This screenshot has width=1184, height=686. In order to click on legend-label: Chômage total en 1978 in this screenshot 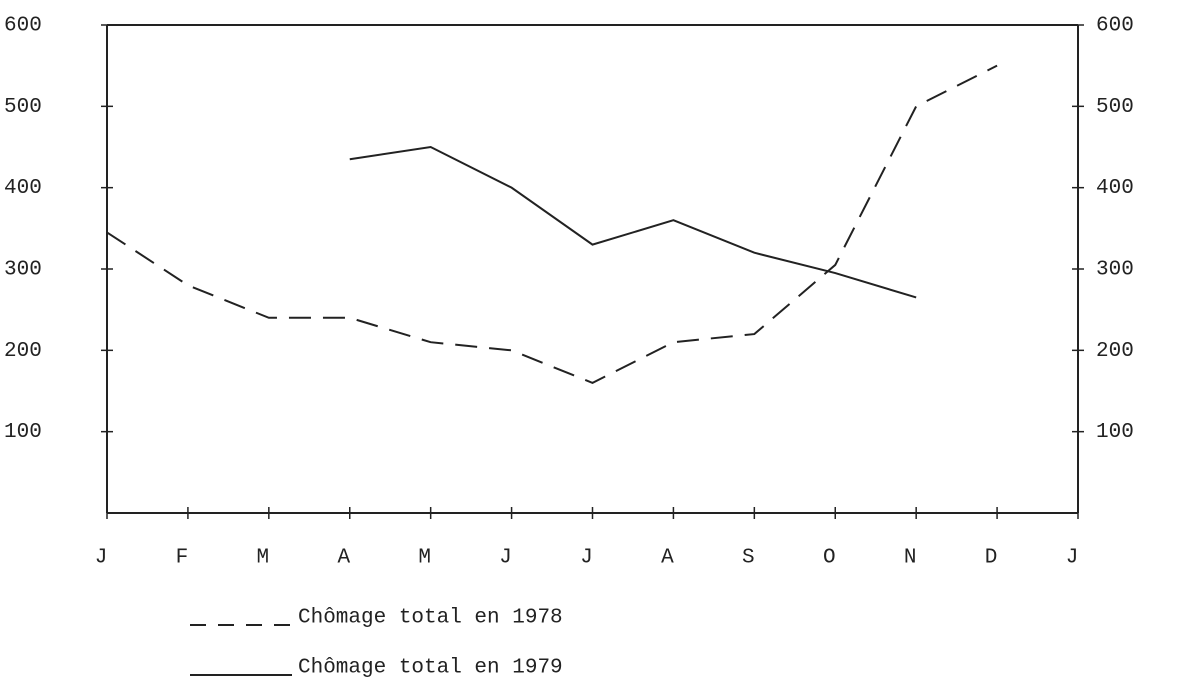, I will do `click(430, 618)`.